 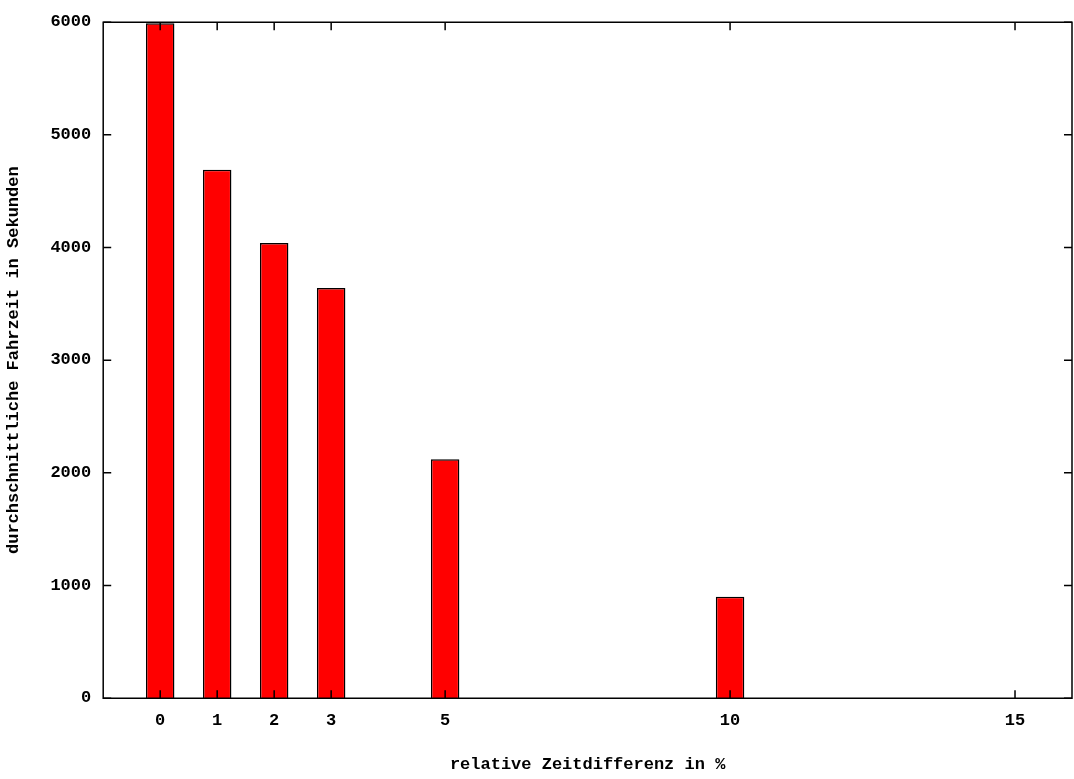 I want to click on x-tick-label: 0, so click(x=160, y=720).